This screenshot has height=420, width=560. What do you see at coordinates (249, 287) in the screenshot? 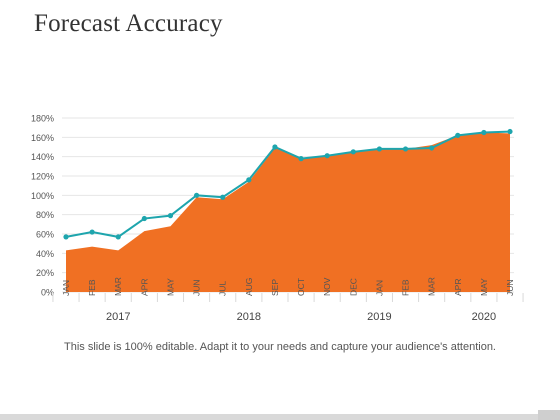
I see `x-tick-label: AUG` at bounding box center [249, 287].